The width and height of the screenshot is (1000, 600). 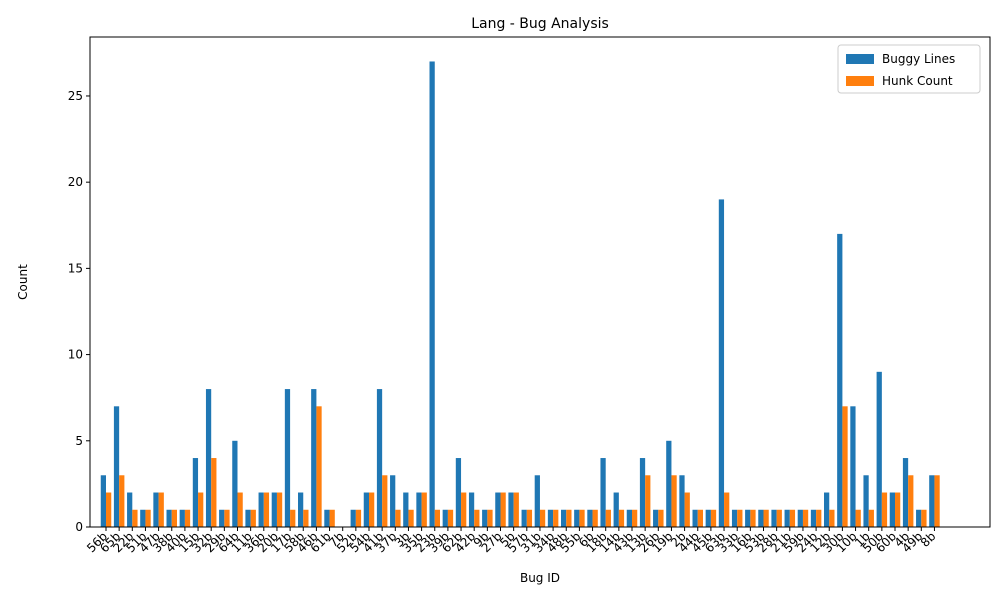 I want to click on y-tick-label: 25, so click(x=75, y=96).